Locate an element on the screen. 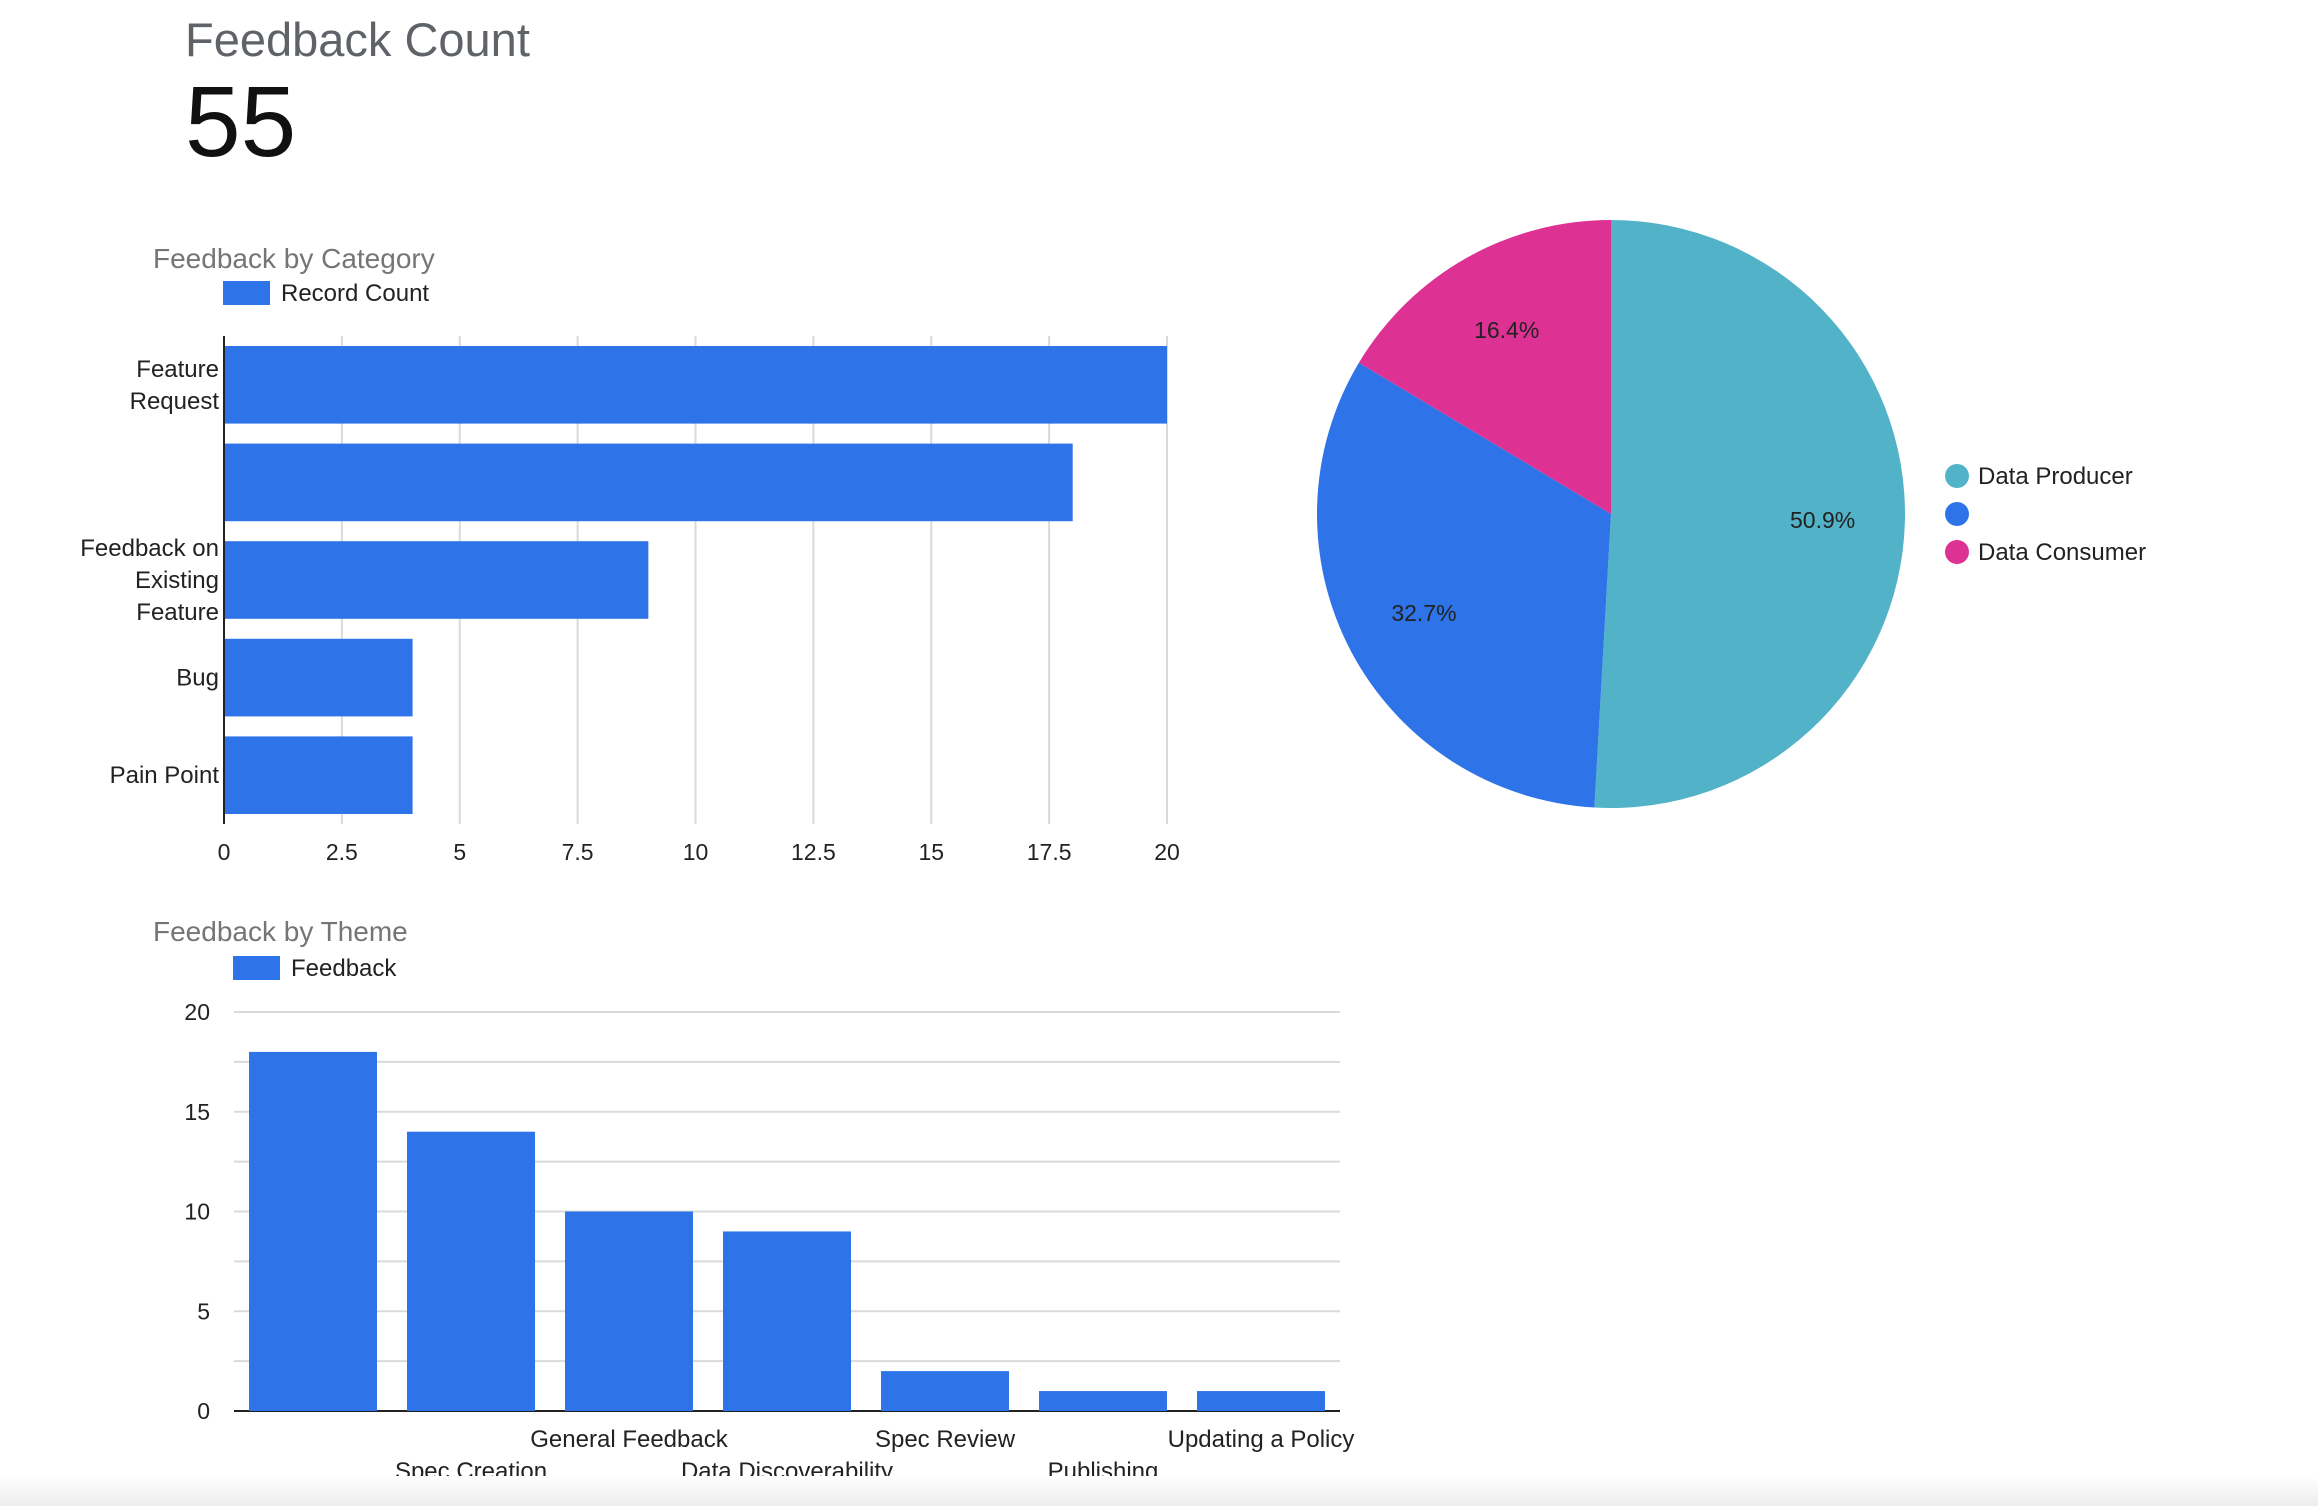 This screenshot has height=1506, width=2318. theme-y-tick: 20 is located at coordinates (197, 1012).